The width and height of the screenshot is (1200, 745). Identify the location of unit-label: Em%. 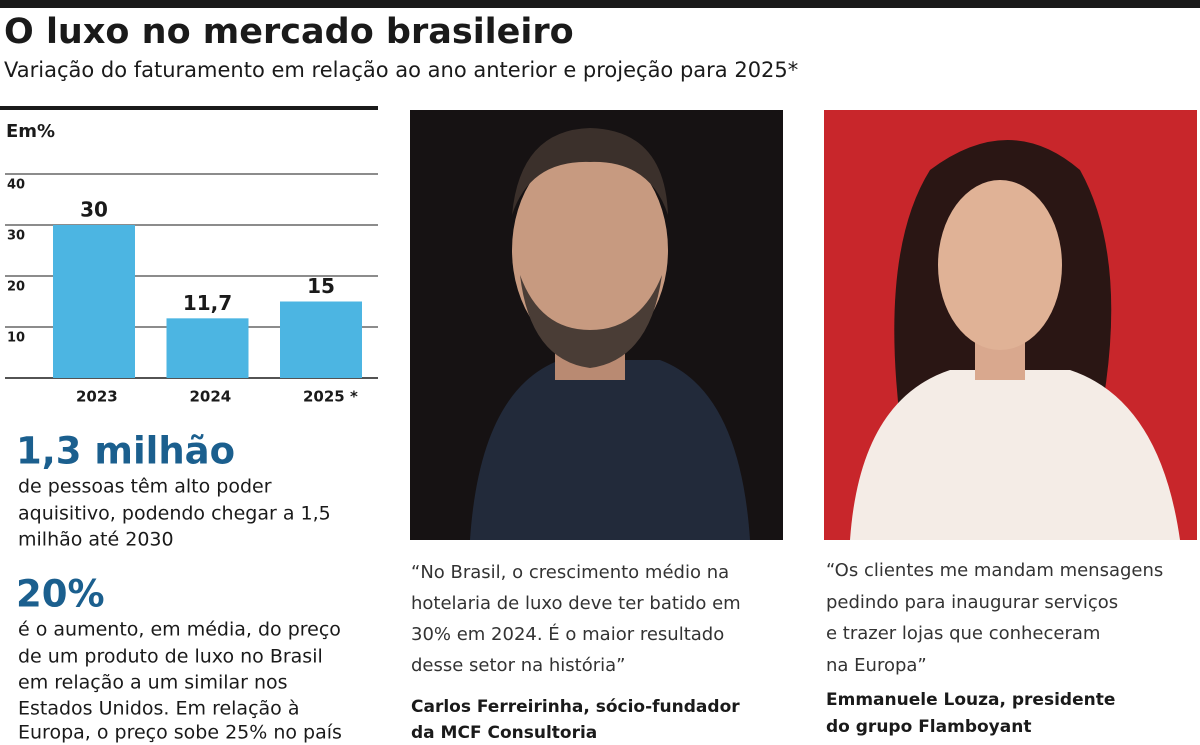
(30, 131).